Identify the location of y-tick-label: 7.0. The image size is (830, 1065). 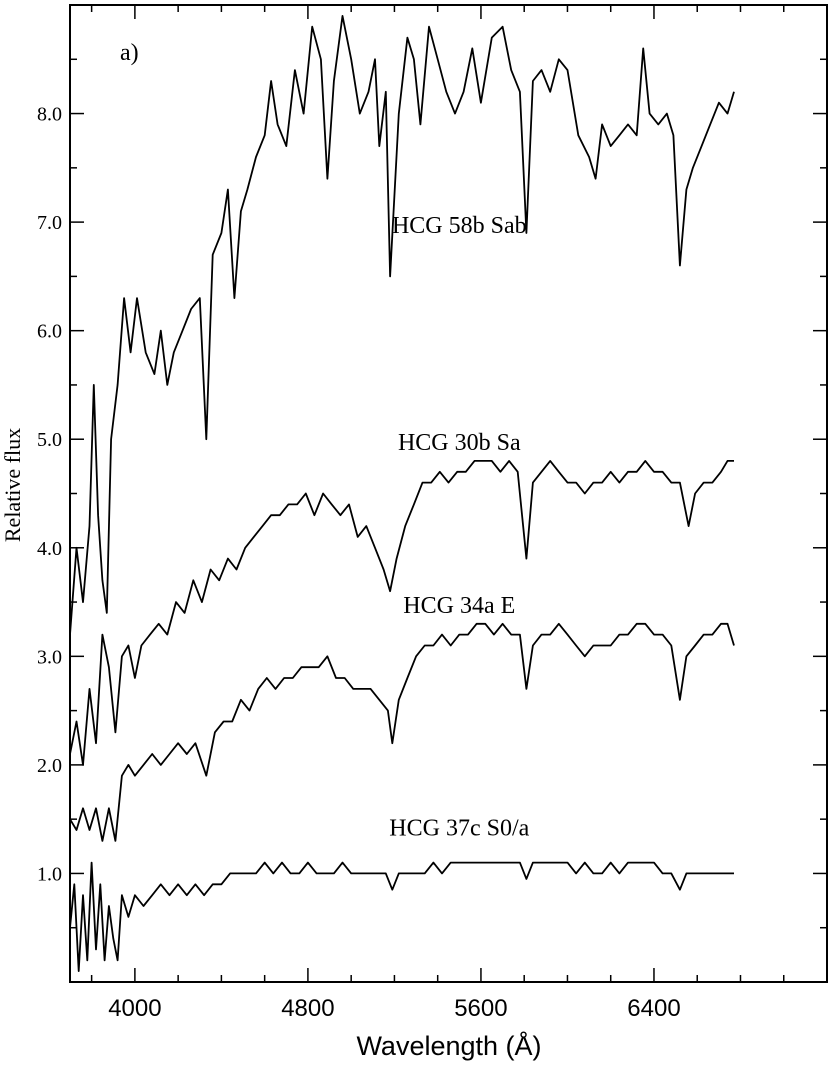
(49, 223).